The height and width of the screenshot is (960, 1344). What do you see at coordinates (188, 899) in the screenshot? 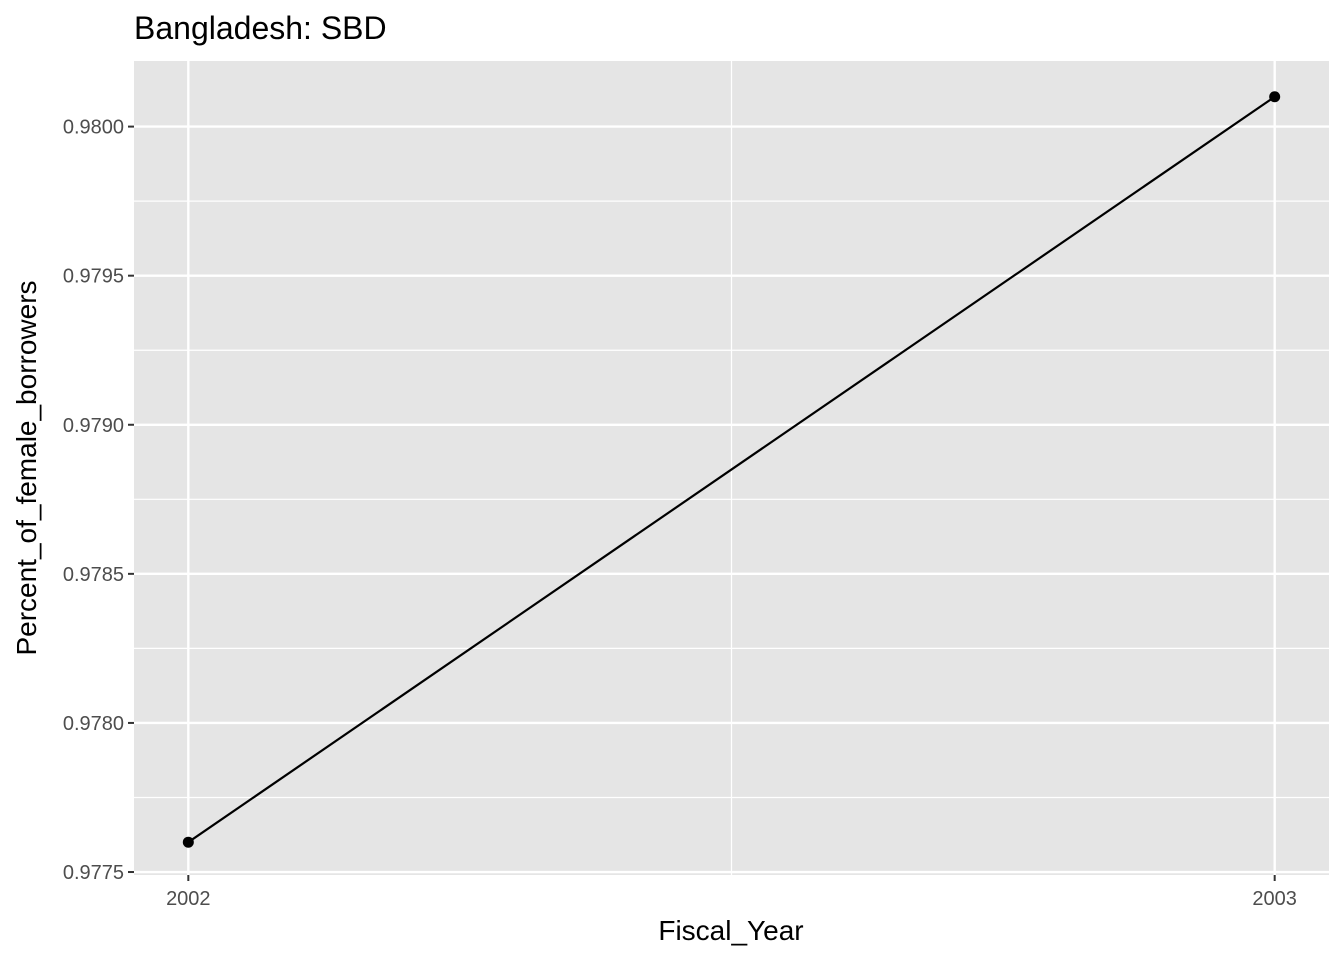
I see `x-tick-label: 2002` at bounding box center [188, 899].